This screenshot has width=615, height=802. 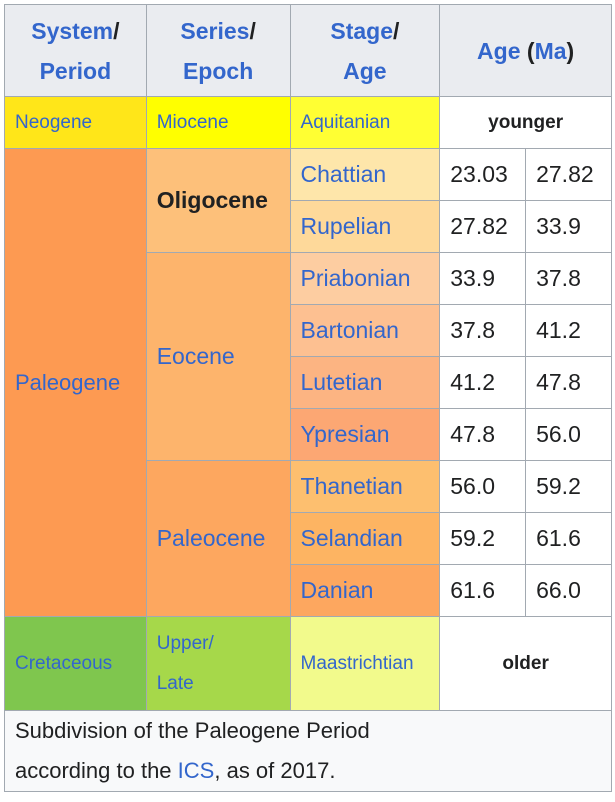 I want to click on selandian-link: Selandian, so click(x=351, y=538).